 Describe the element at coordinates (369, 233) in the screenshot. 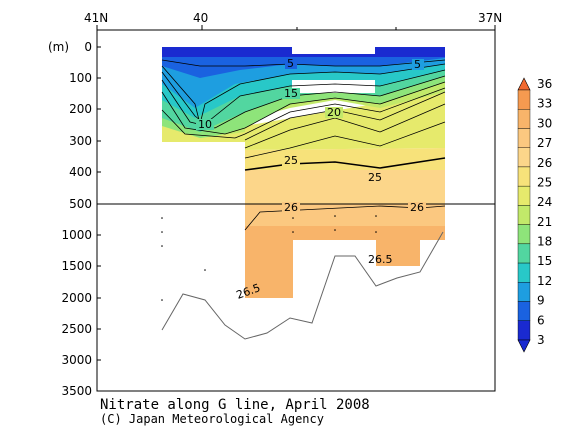

I see `deep-band-mid` at that location.